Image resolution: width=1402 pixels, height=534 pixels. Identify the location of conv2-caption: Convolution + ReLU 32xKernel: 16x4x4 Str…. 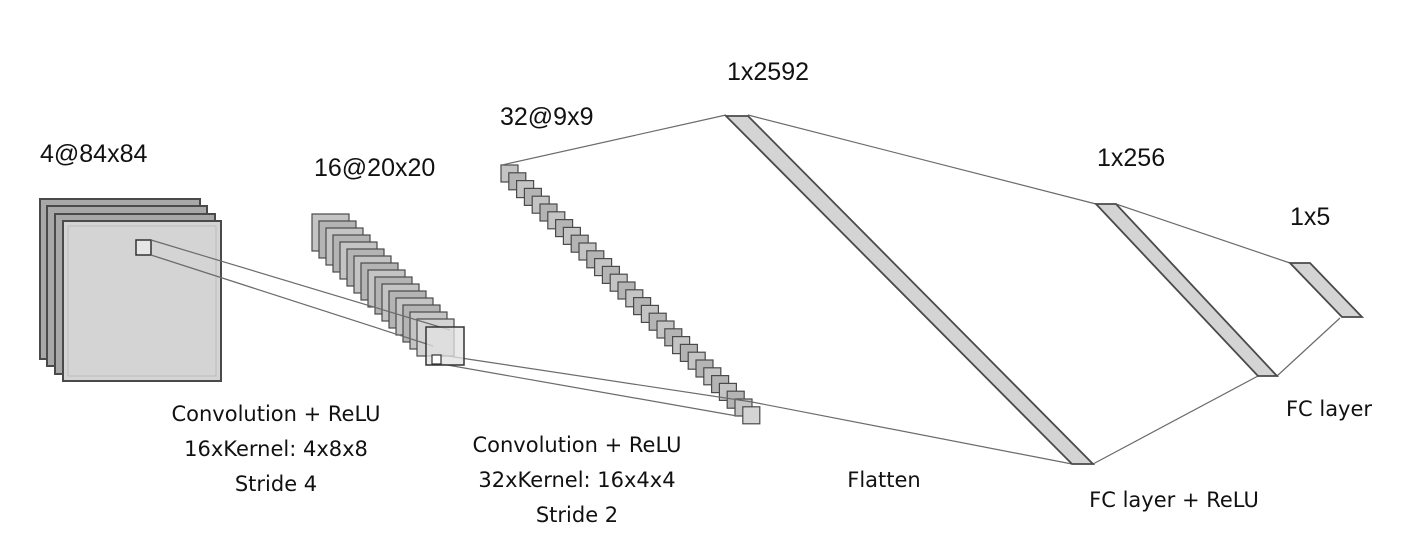
(576, 480).